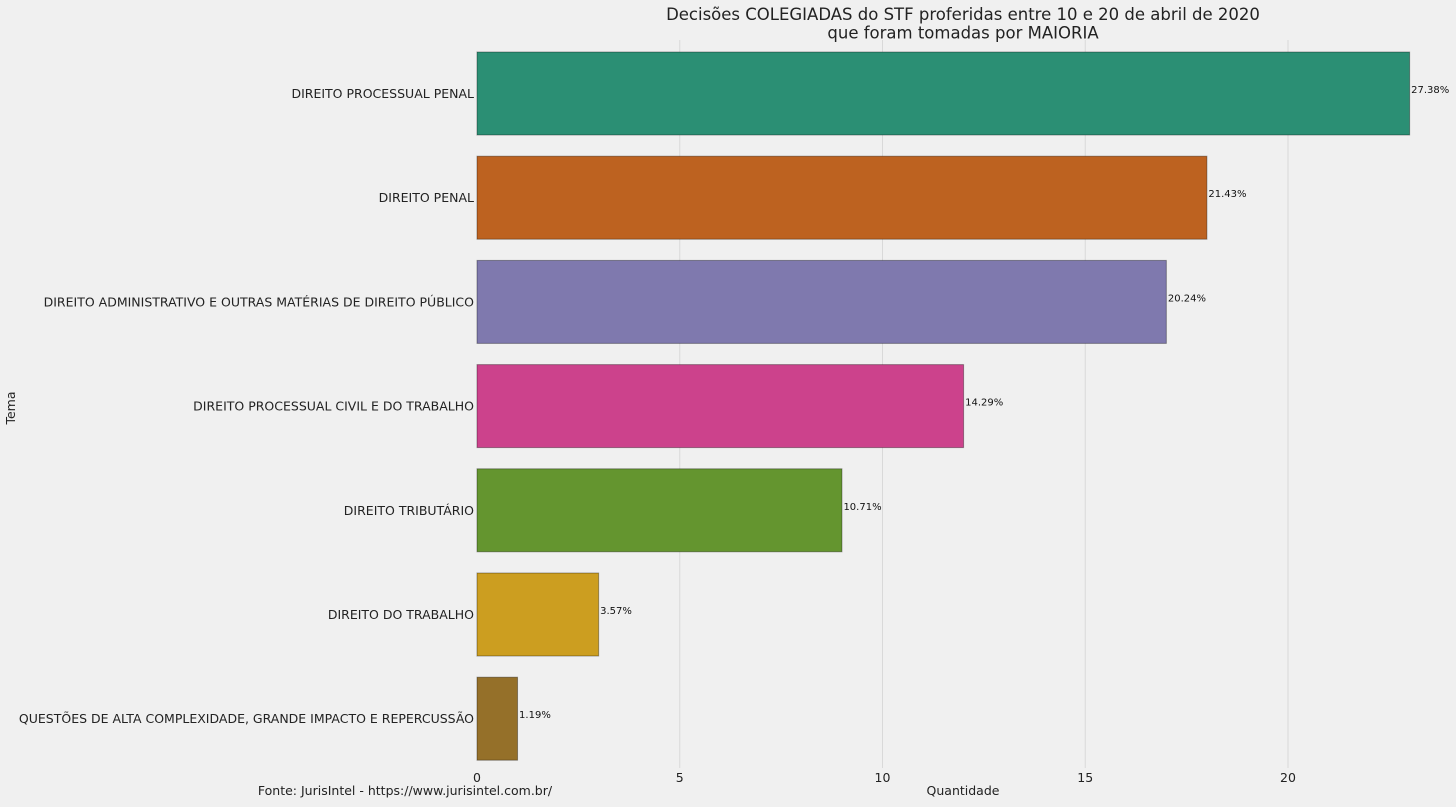 This screenshot has height=807, width=1456. I want to click on x-tick-labels: 0 5 10 15 20, so click(884, 777).